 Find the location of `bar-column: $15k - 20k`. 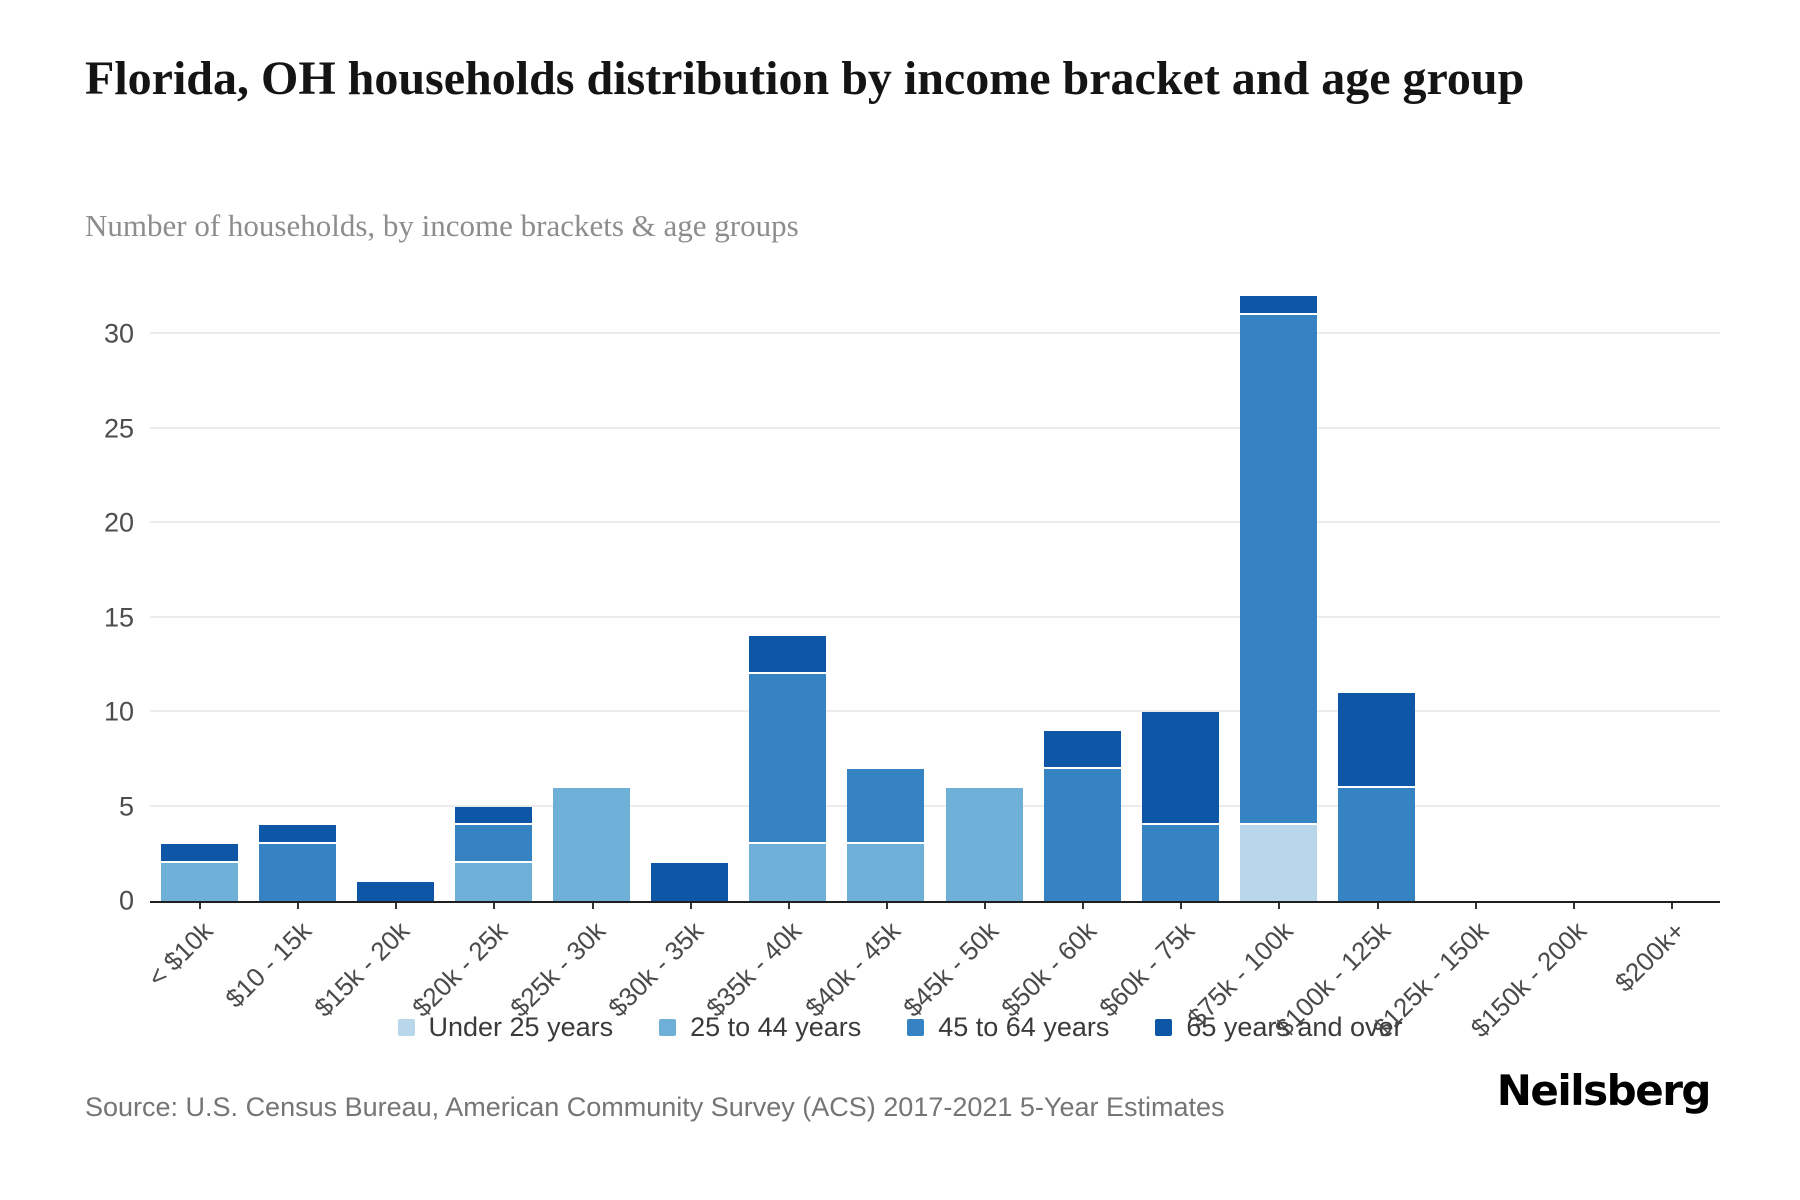

bar-column: $15k - 20k is located at coordinates (376, 649).